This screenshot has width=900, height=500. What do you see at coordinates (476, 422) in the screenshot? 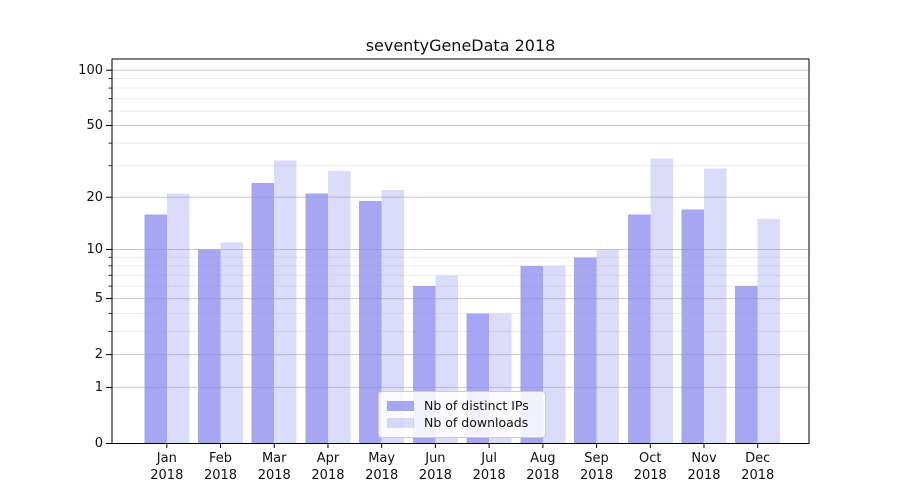
I see `legend-label-downloads: Nb of downloads` at bounding box center [476, 422].